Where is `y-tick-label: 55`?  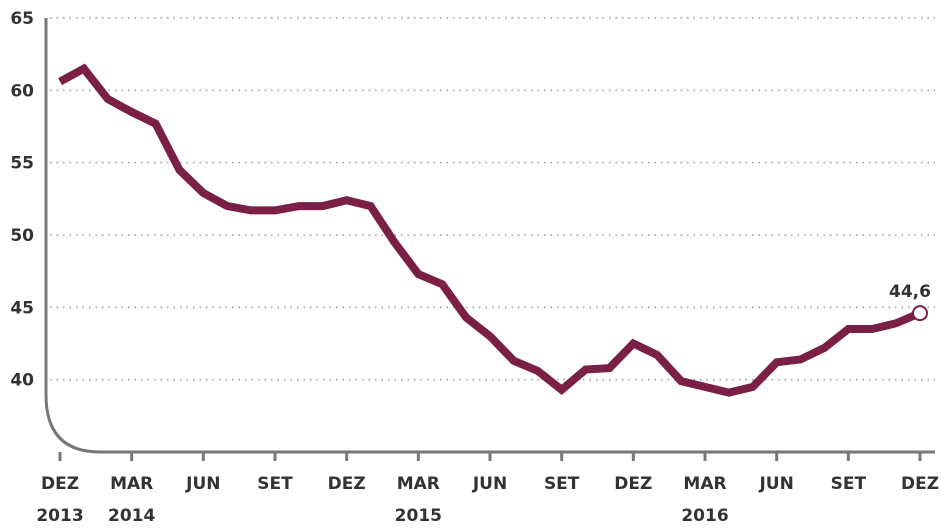 y-tick-label: 55 is located at coordinates (22, 164).